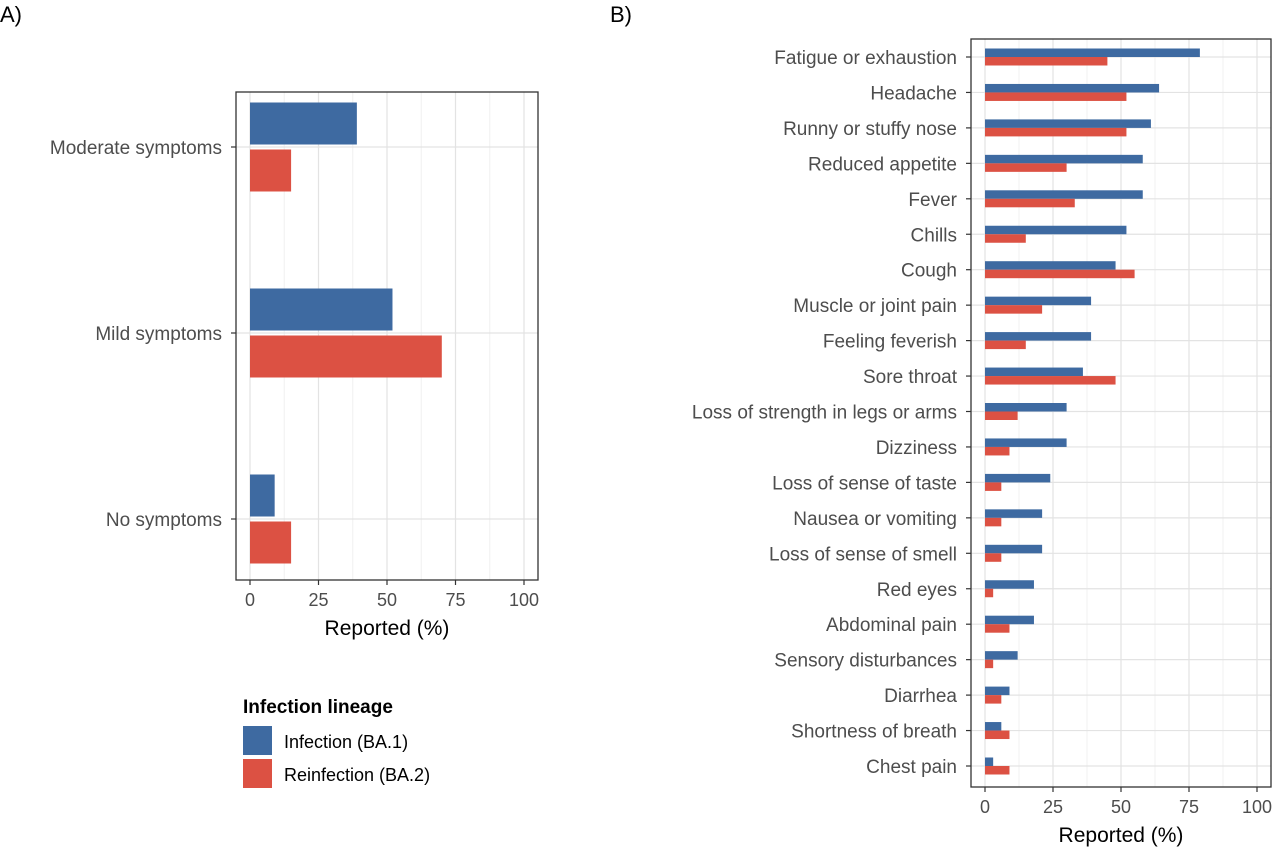 The height and width of the screenshot is (854, 1280). Describe the element at coordinates (257, 773) in the screenshot. I see `legend-swatch-reinfection` at that location.